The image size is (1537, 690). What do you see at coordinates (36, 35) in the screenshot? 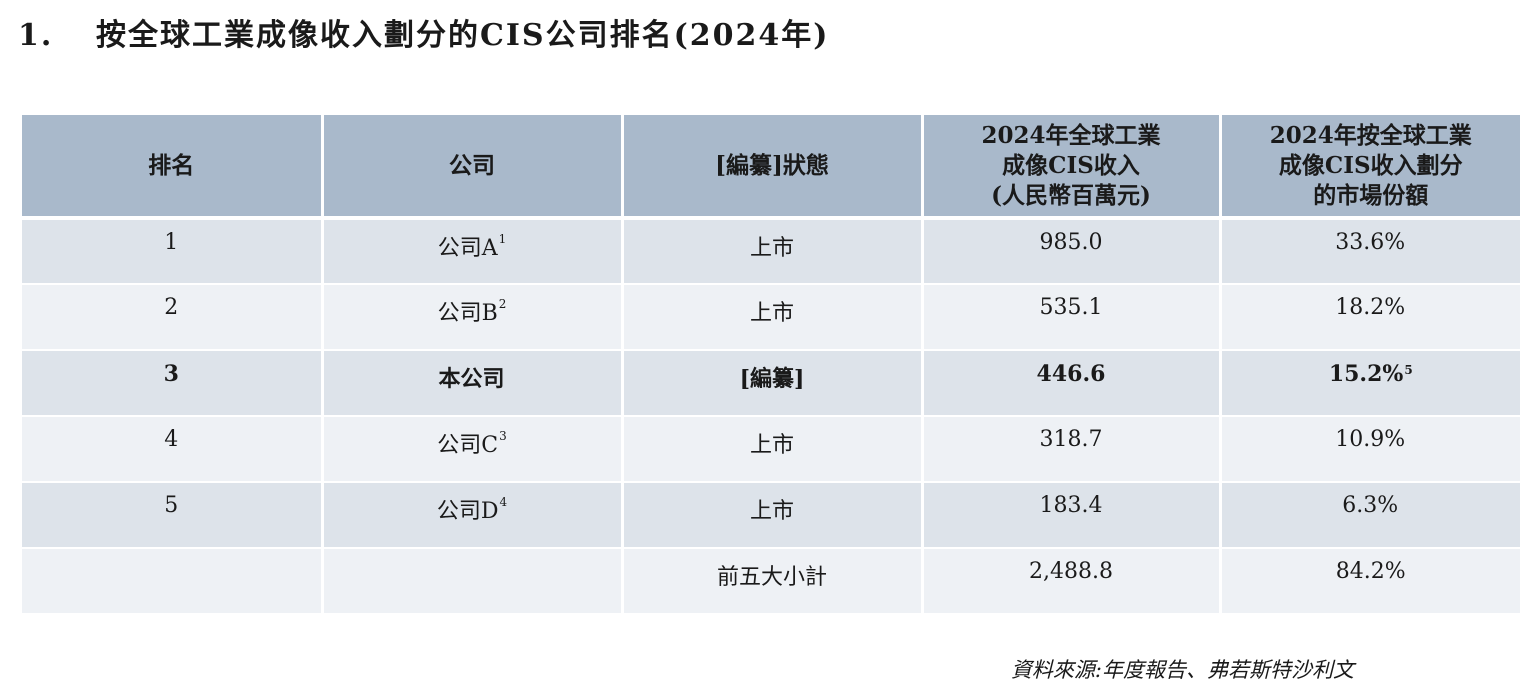
I see `heading-number: 1.` at bounding box center [36, 35].